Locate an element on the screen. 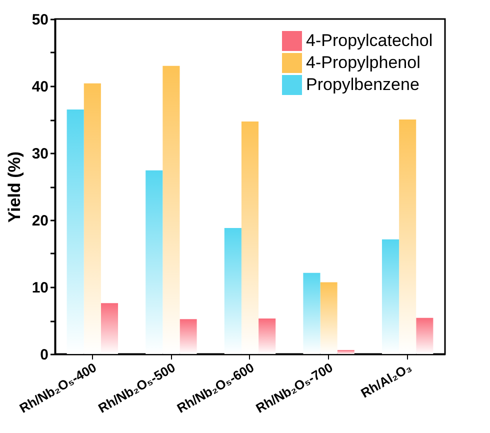  y-axis-title: Yield (%) is located at coordinates (14, 187).